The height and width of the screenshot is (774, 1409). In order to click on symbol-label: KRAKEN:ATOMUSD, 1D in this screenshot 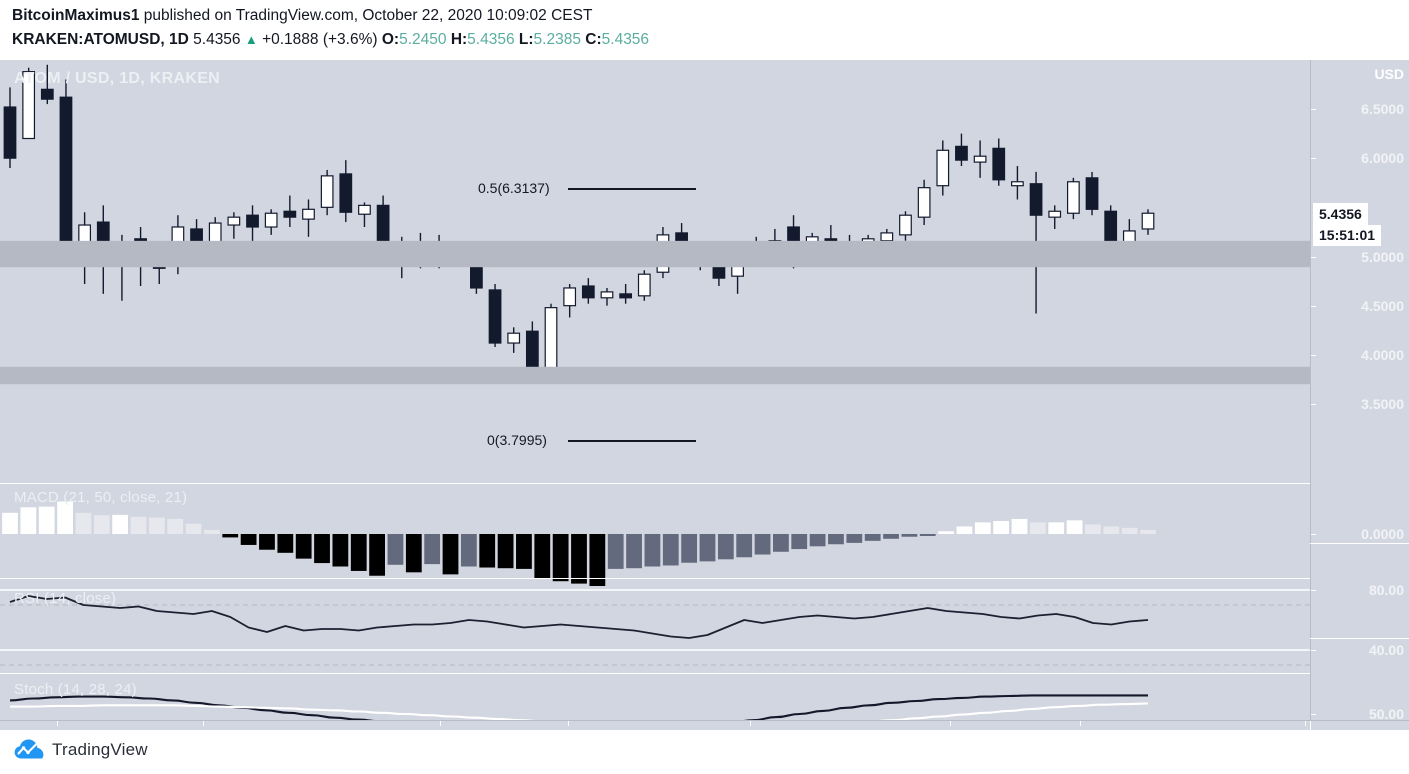, I will do `click(100, 39)`.